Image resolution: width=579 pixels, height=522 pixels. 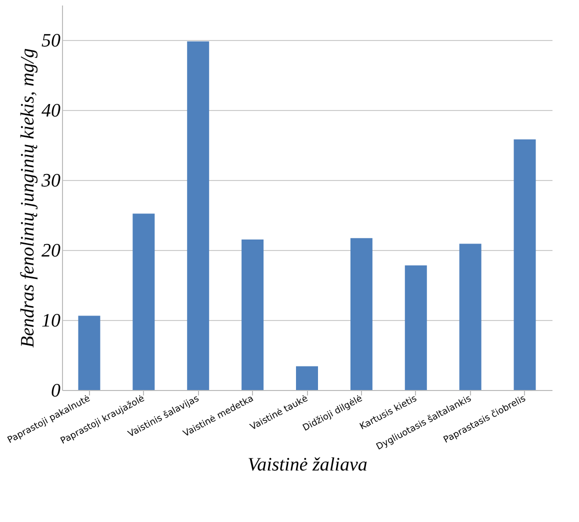 I want to click on x-axis-title: Vaistinė žaliava, so click(x=308, y=465).